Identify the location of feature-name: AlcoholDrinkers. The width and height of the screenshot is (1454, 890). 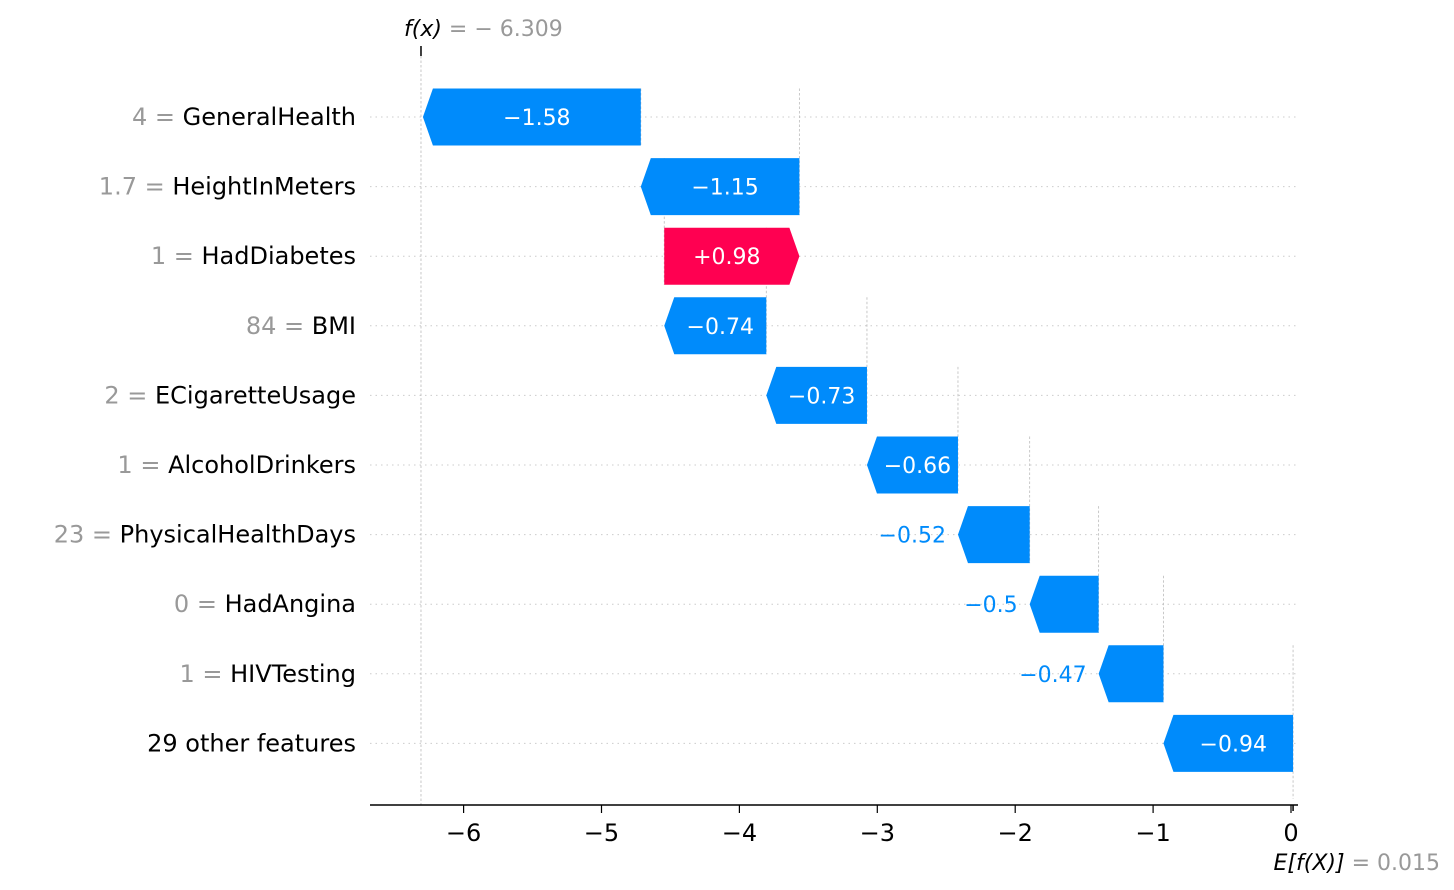
(262, 465).